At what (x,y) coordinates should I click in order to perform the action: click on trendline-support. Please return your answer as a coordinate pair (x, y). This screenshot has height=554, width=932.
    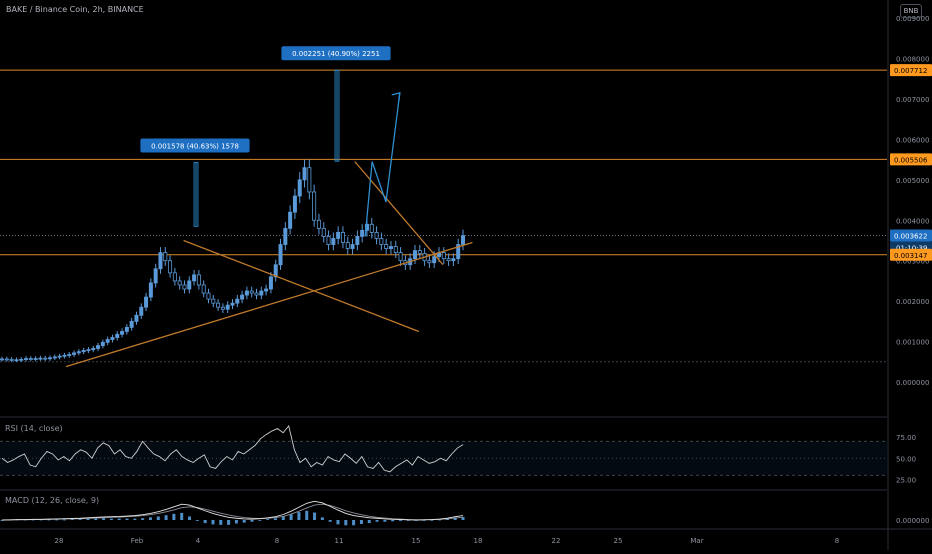
    Looking at the image, I should click on (269, 304).